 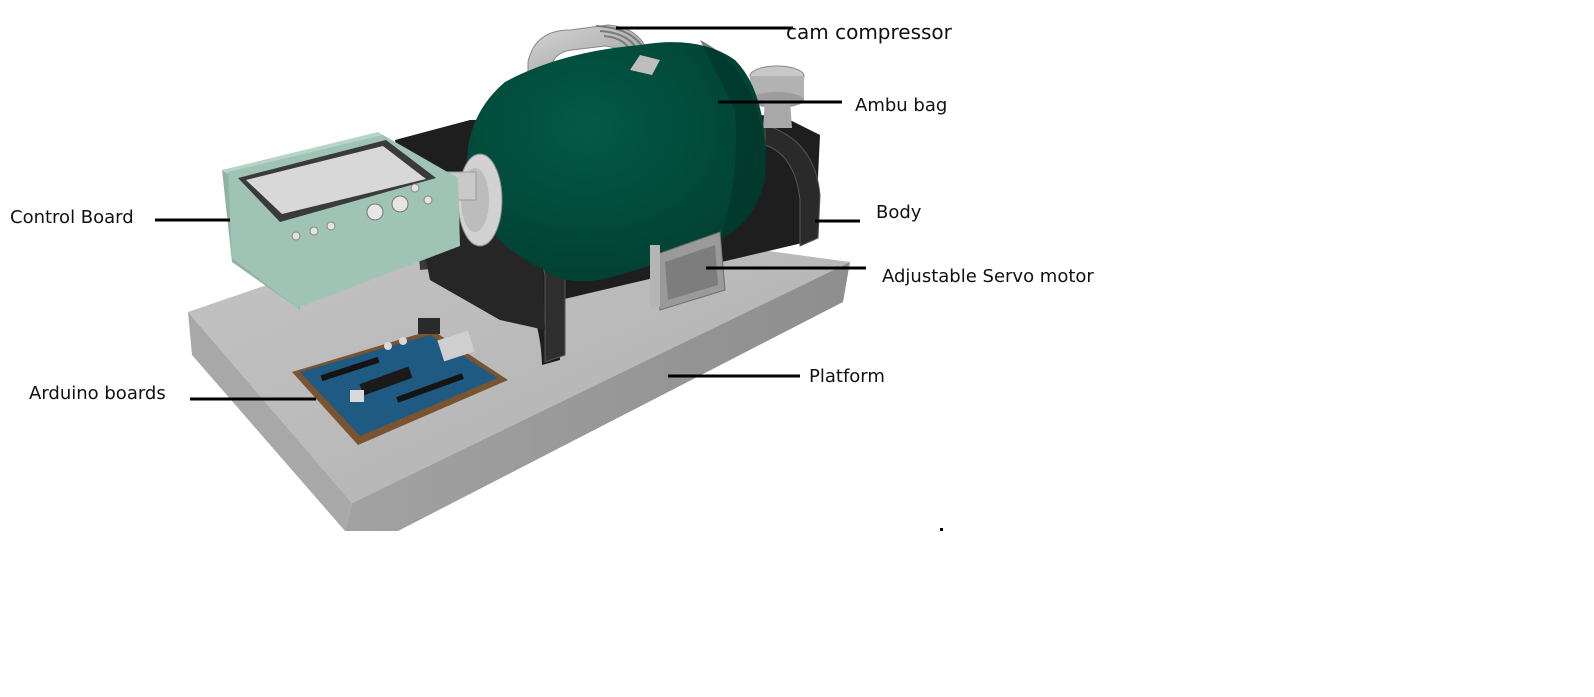 I want to click on control-board, so click(x=341, y=221).